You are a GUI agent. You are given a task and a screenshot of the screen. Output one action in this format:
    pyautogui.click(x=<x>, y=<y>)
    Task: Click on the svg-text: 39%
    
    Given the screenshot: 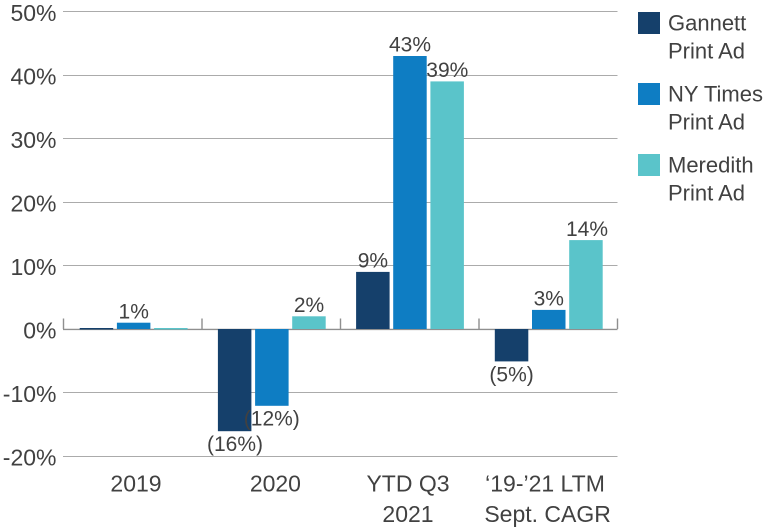 What is the action you would take?
    pyautogui.click(x=447, y=70)
    